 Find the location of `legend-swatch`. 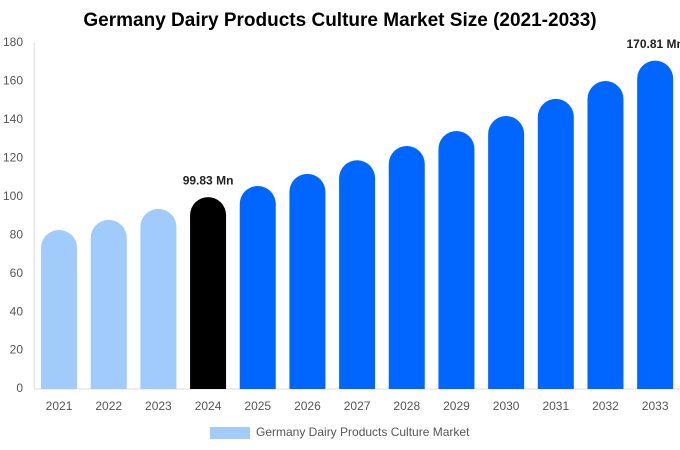

legend-swatch is located at coordinates (230, 433).